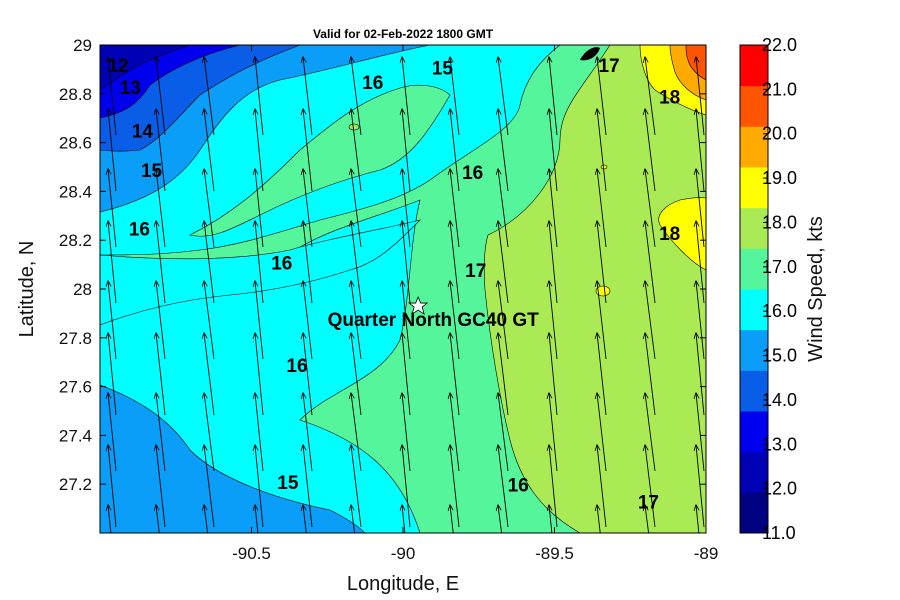 The width and height of the screenshot is (900, 600). I want to click on colorbar-tick-label: 12.0, so click(779, 489).